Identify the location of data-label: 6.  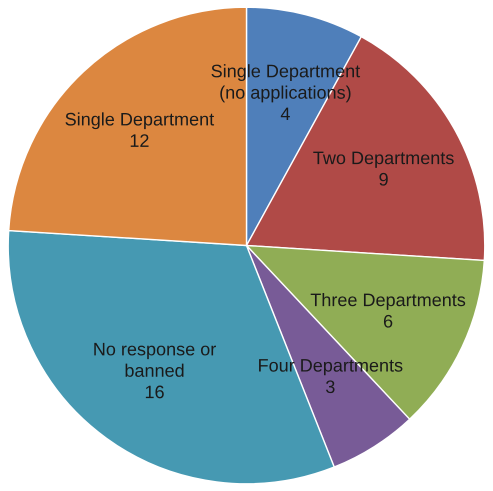
(388, 321).